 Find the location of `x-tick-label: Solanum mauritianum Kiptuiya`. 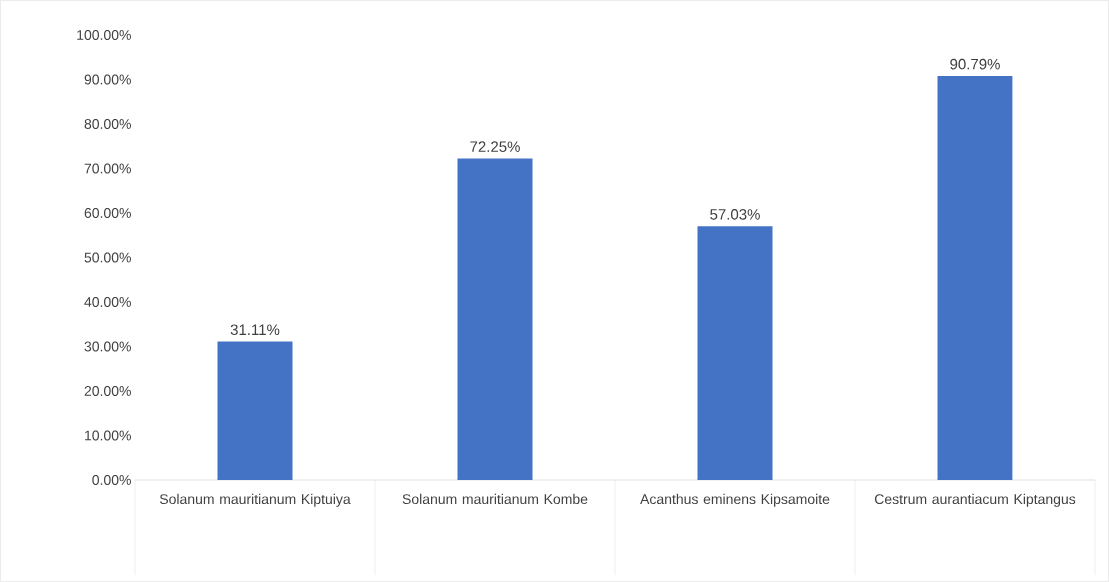

x-tick-label: Solanum mauritianum Kiptuiya is located at coordinates (255, 500).